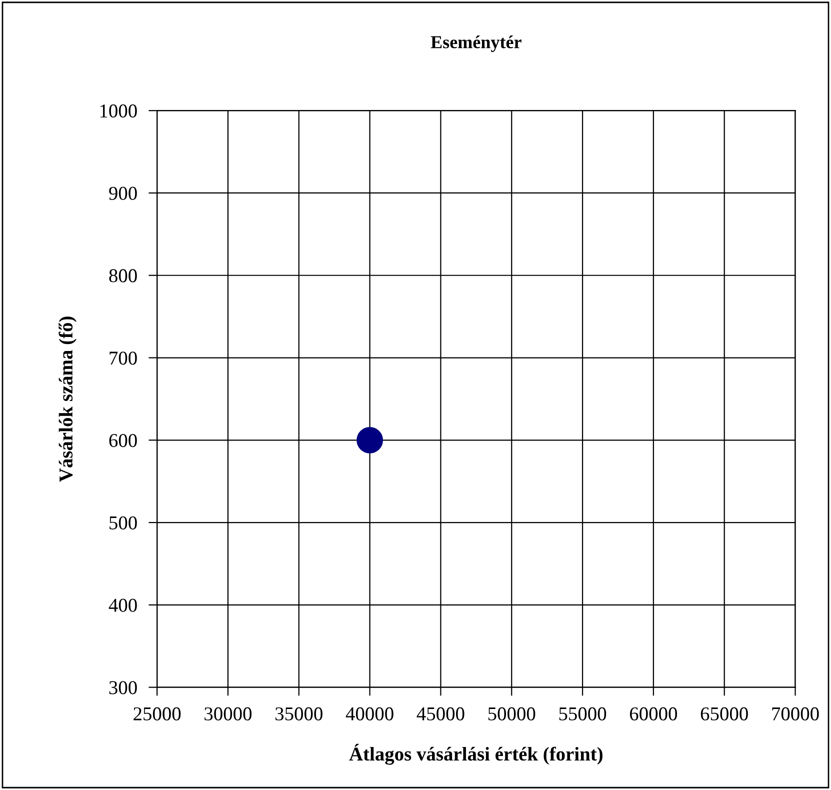 This screenshot has width=831, height=790. I want to click on x-tick-label: 40000, so click(370, 713).